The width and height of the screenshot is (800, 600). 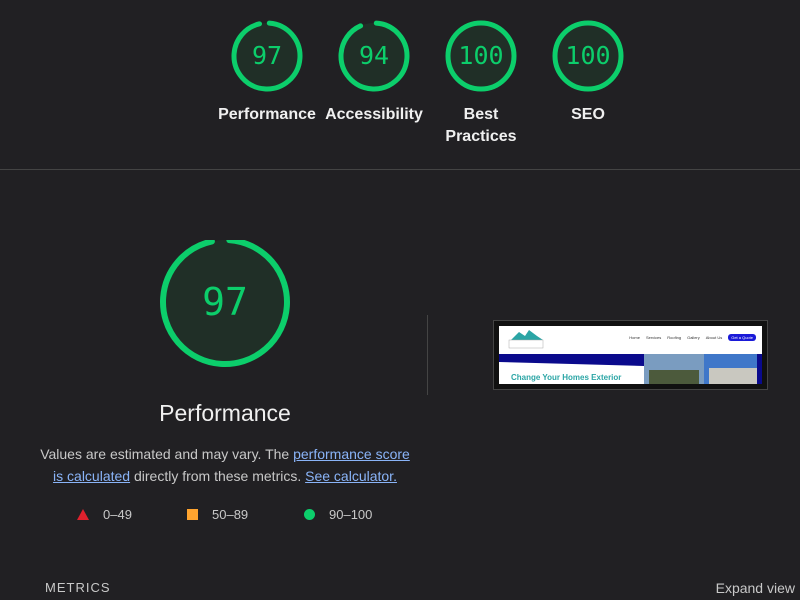 What do you see at coordinates (588, 114) in the screenshot?
I see `gauge-label: SEO` at bounding box center [588, 114].